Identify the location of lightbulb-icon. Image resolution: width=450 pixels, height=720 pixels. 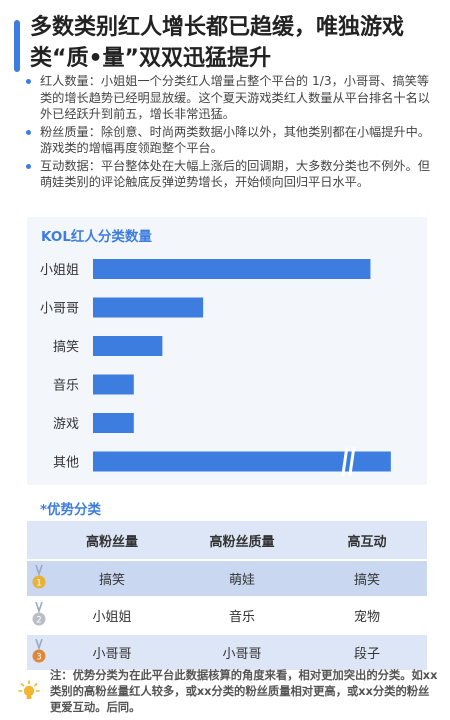
(29, 691).